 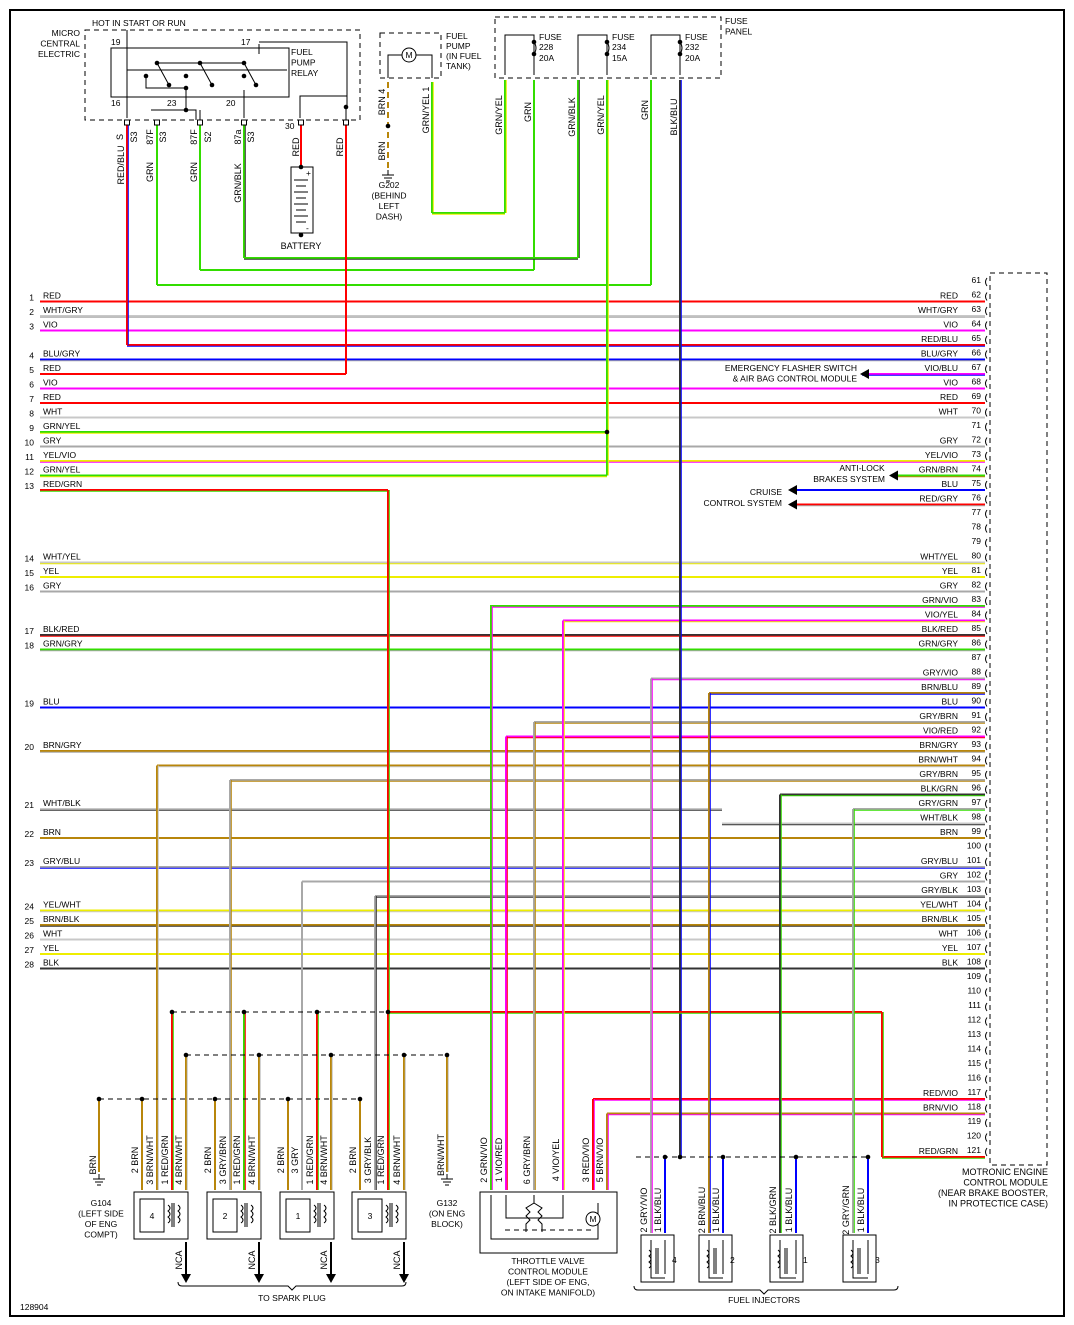 What do you see at coordinates (66, 33) in the screenshot?
I see `module-label: MICRO` at bounding box center [66, 33].